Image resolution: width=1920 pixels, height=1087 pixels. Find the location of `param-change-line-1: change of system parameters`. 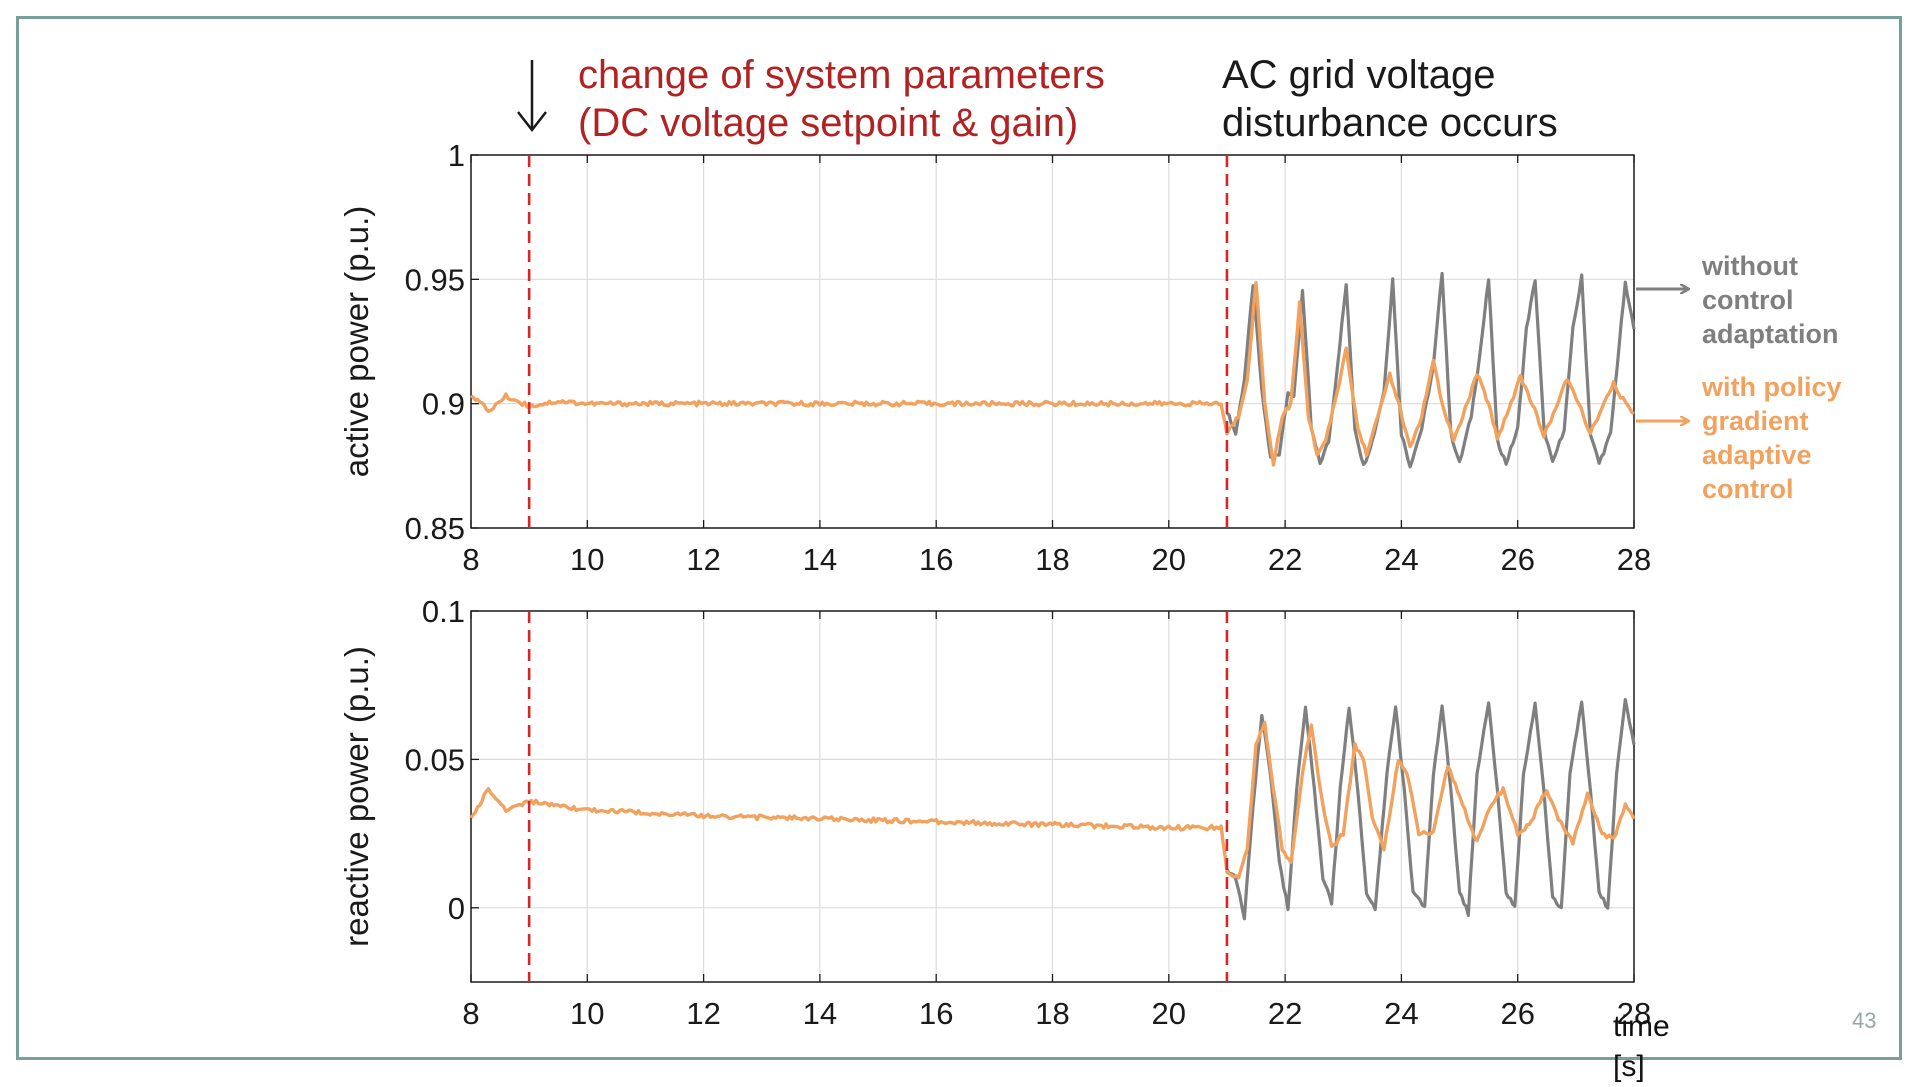

param-change-line-1: change of system parameters is located at coordinates (841, 75).